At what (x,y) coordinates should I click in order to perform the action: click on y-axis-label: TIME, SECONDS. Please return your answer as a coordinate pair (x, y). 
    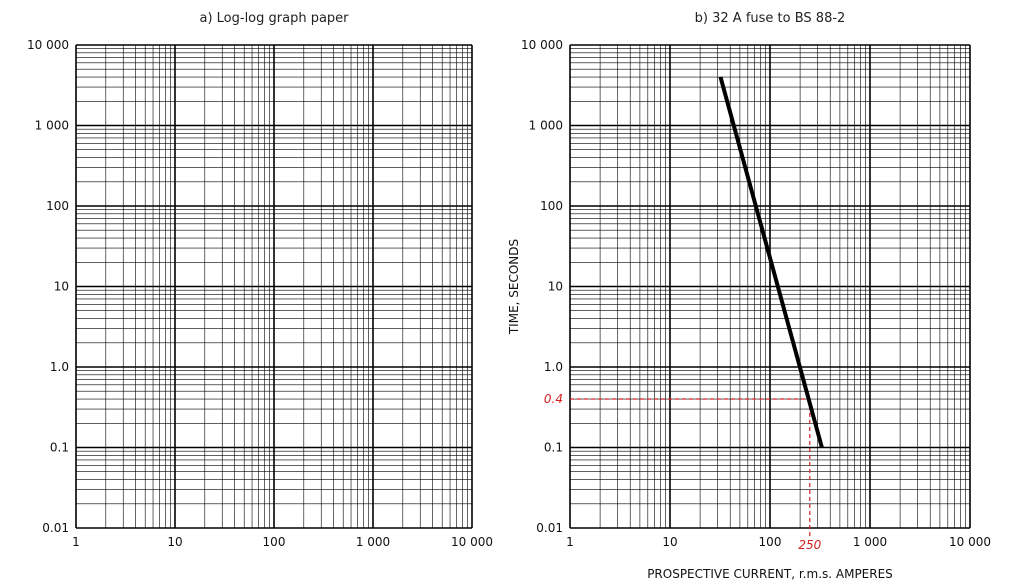
    Looking at the image, I should click on (514, 287).